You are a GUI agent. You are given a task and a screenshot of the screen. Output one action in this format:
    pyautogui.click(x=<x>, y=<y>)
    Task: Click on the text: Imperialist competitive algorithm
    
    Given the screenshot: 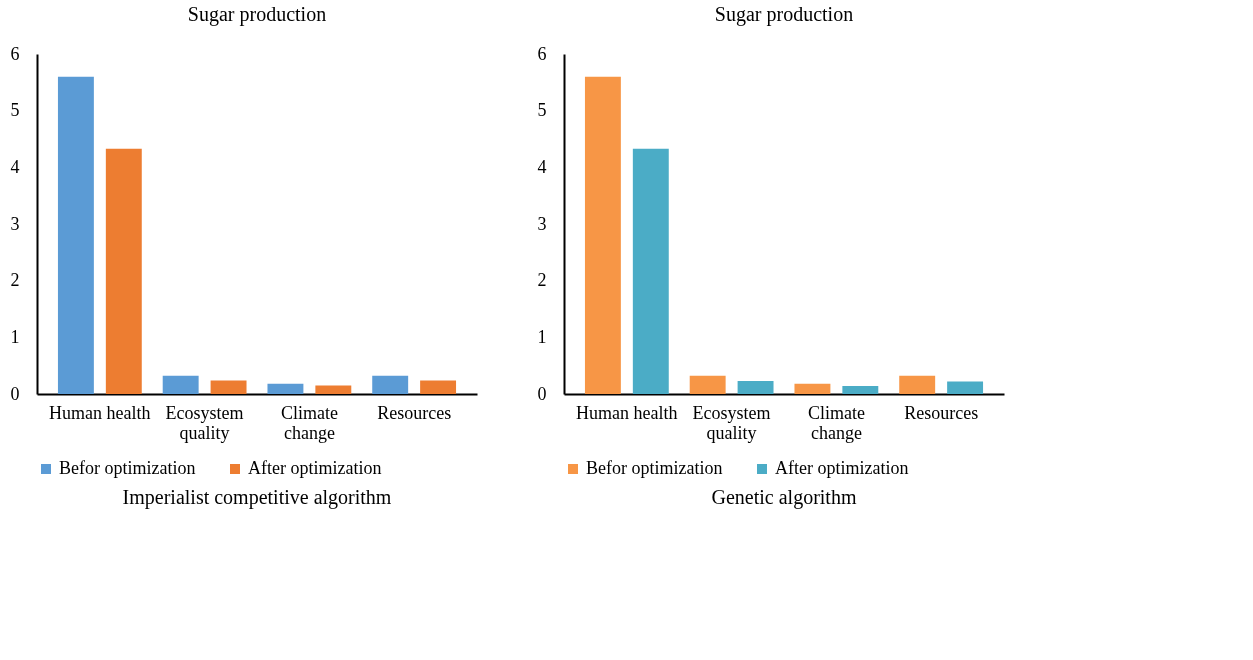 What is the action you would take?
    pyautogui.click(x=257, y=497)
    